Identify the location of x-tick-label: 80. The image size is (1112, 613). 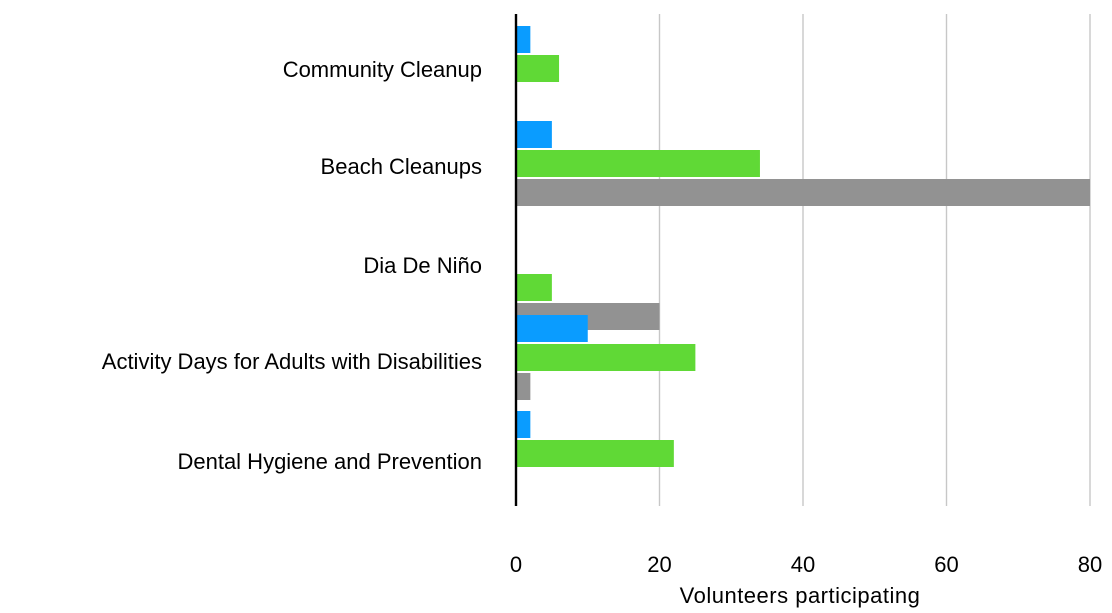
(1090, 564).